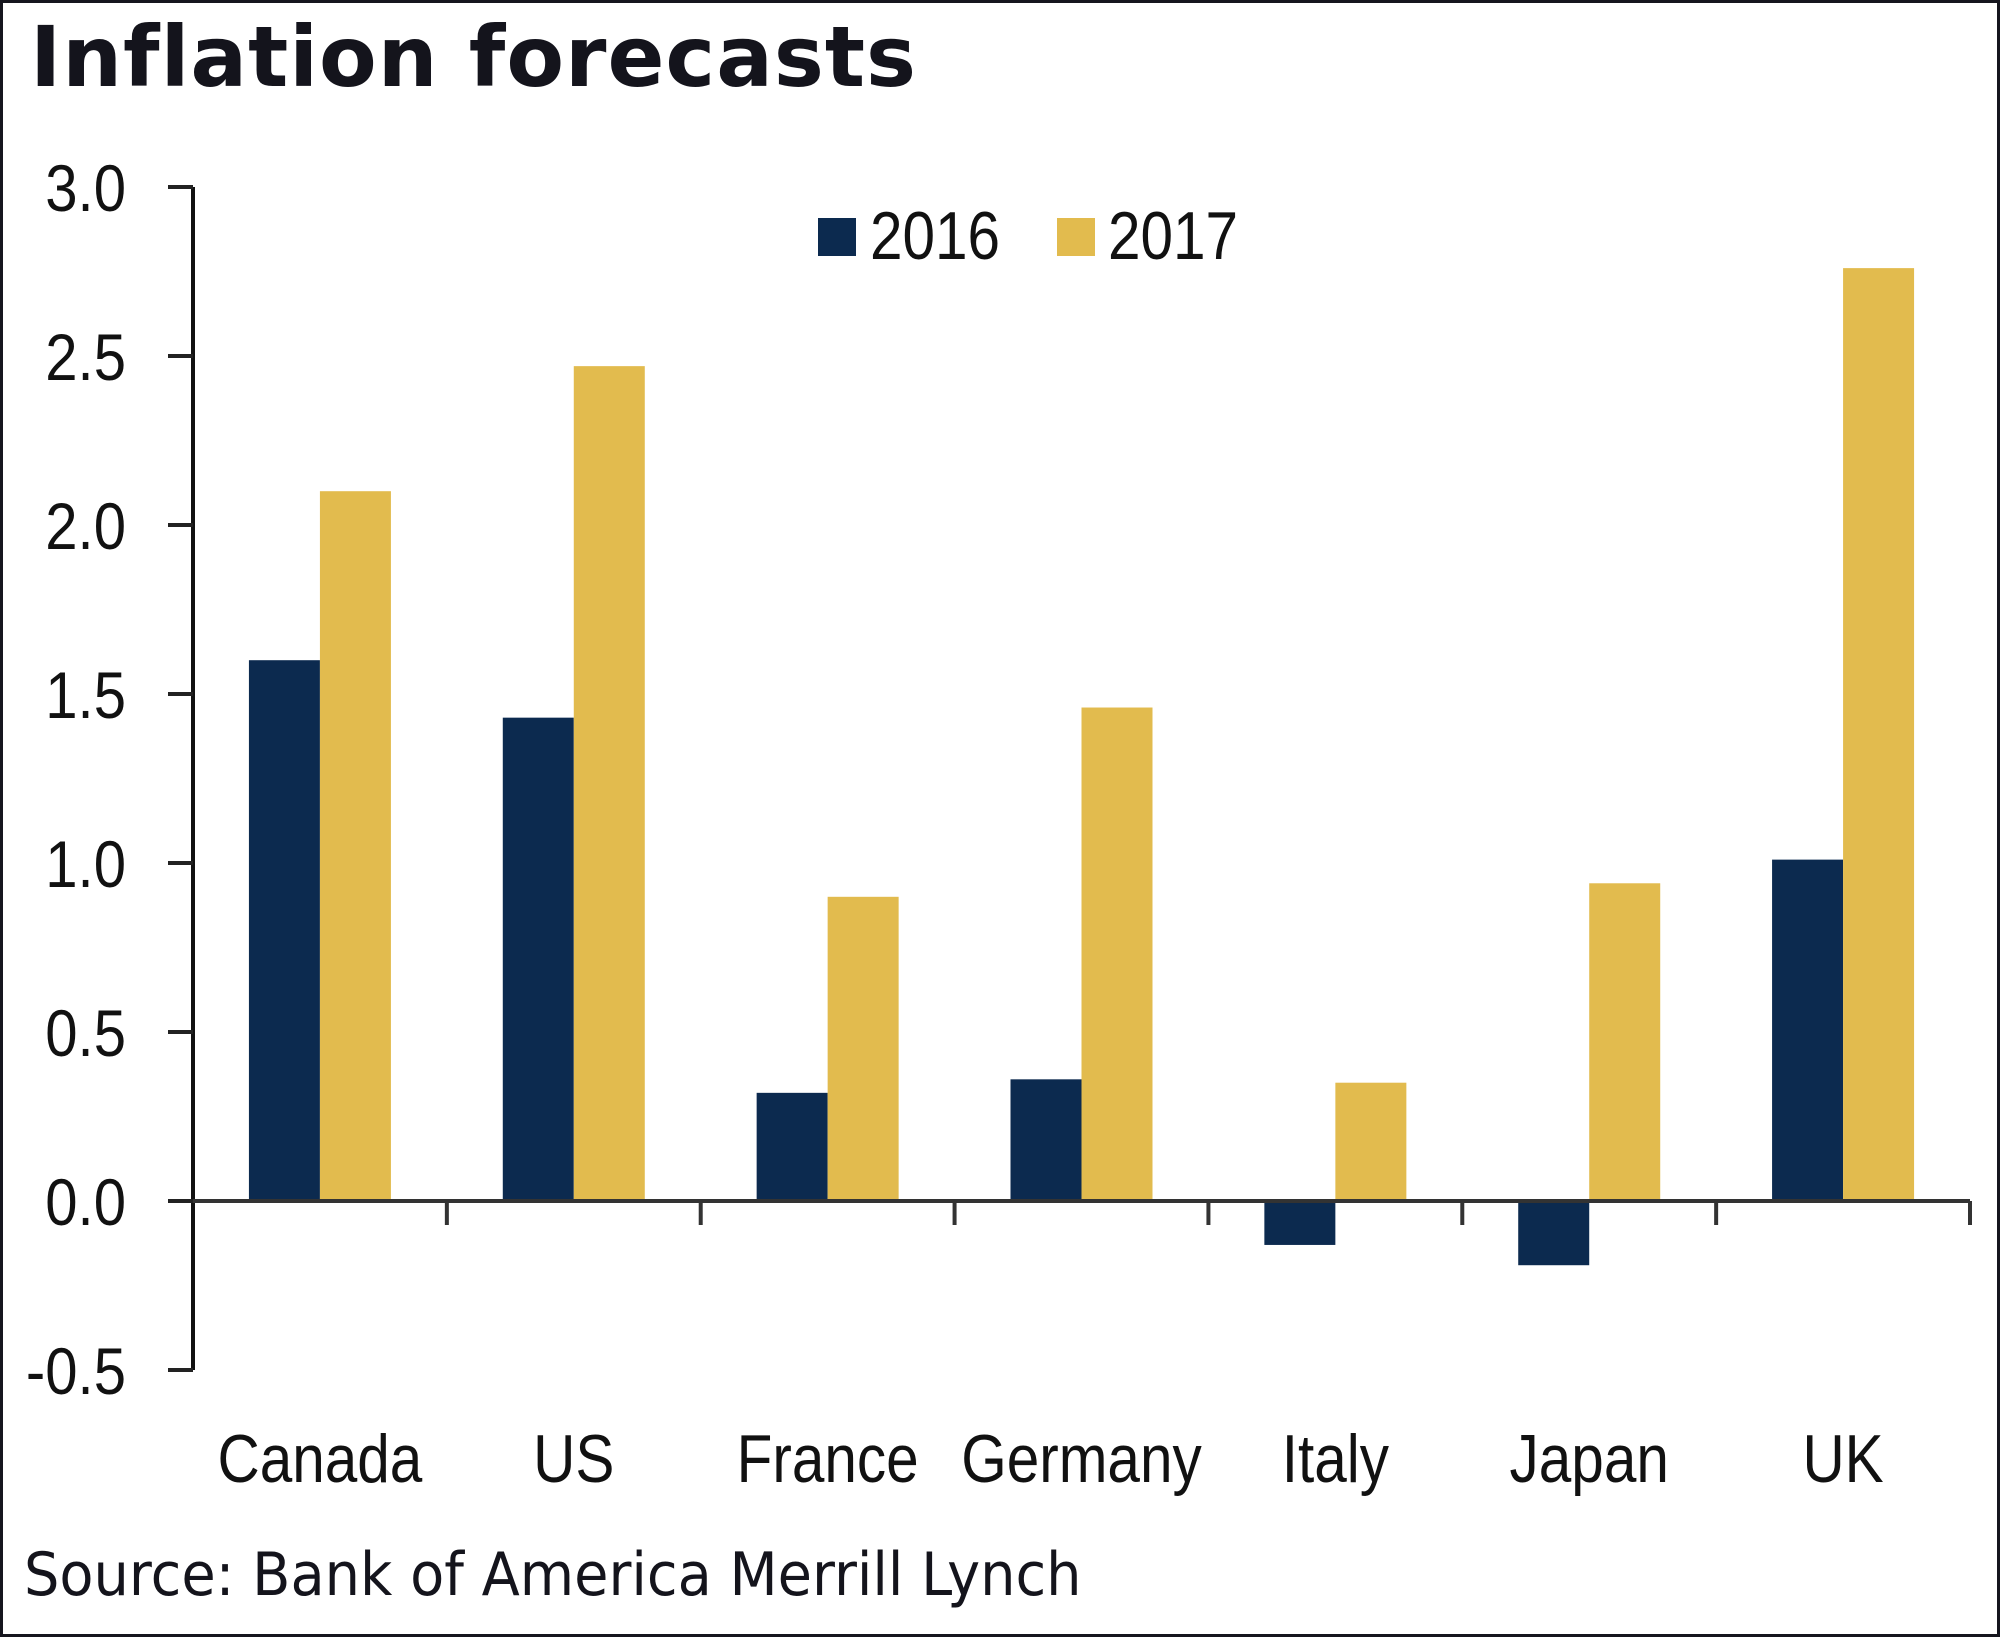  I want to click on chart-title: Inflation forecasts, so click(474, 57).